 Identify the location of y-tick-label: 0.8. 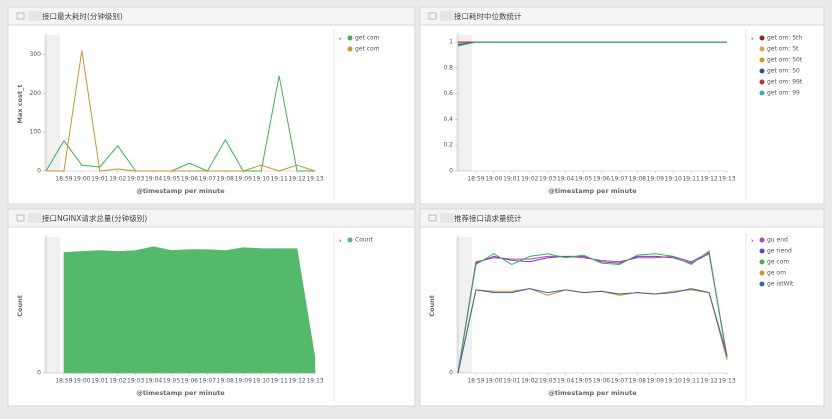
(448, 67).